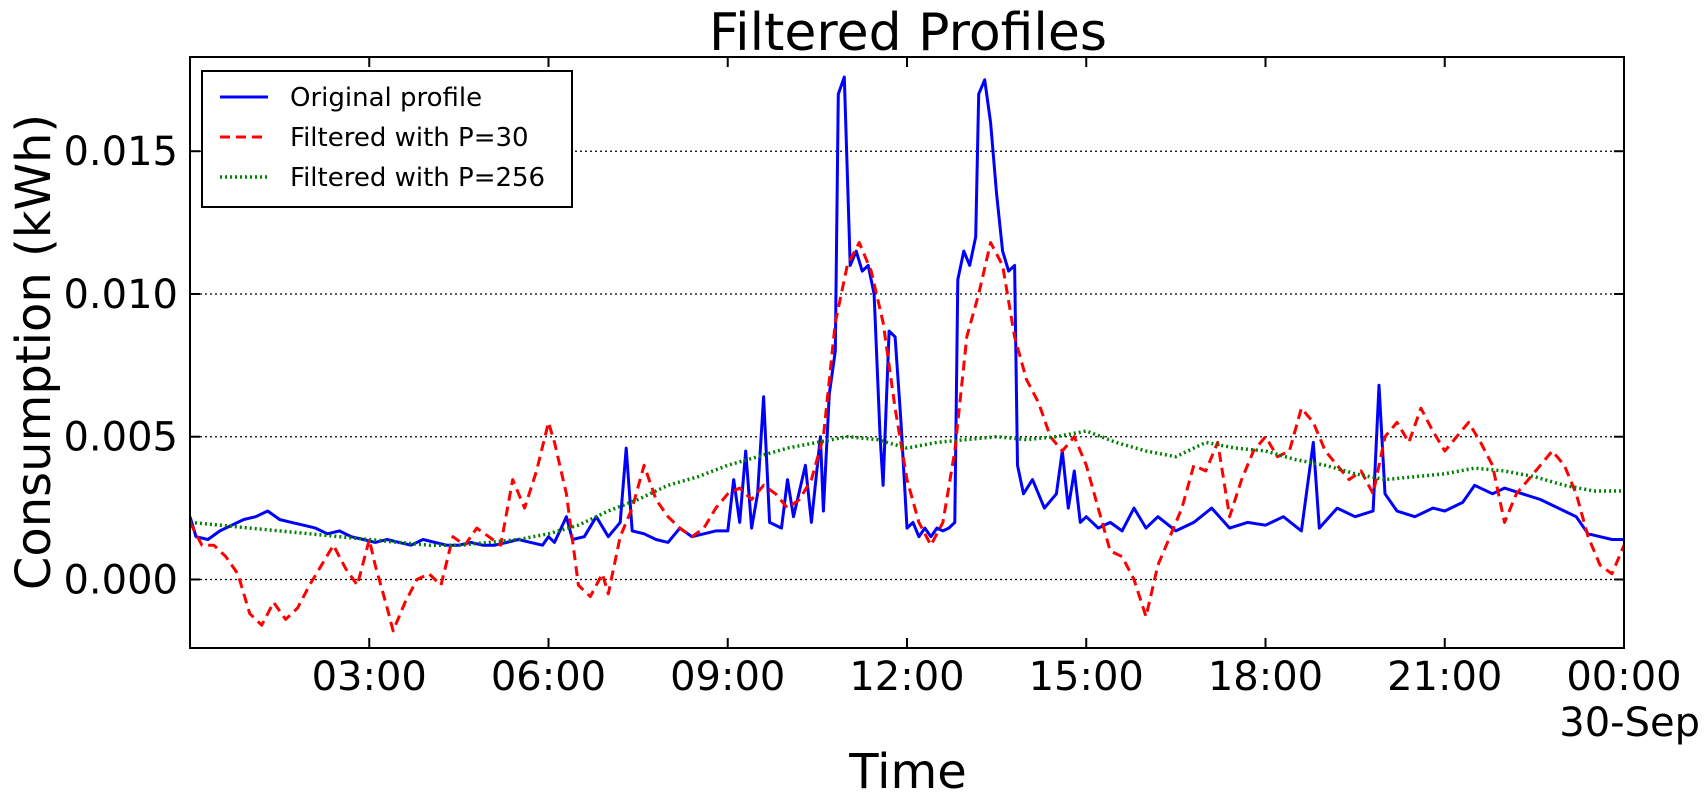 This screenshot has height=804, width=1706. I want to click on y-tick-label: 0.005, so click(120, 438).